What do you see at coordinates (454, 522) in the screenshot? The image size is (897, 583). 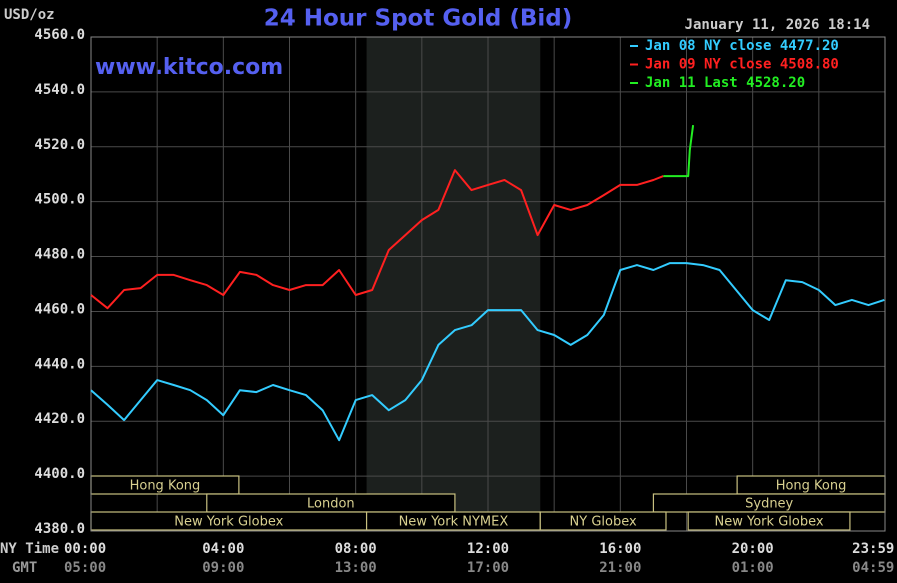 I see `session-label: New York NYMEX` at bounding box center [454, 522].